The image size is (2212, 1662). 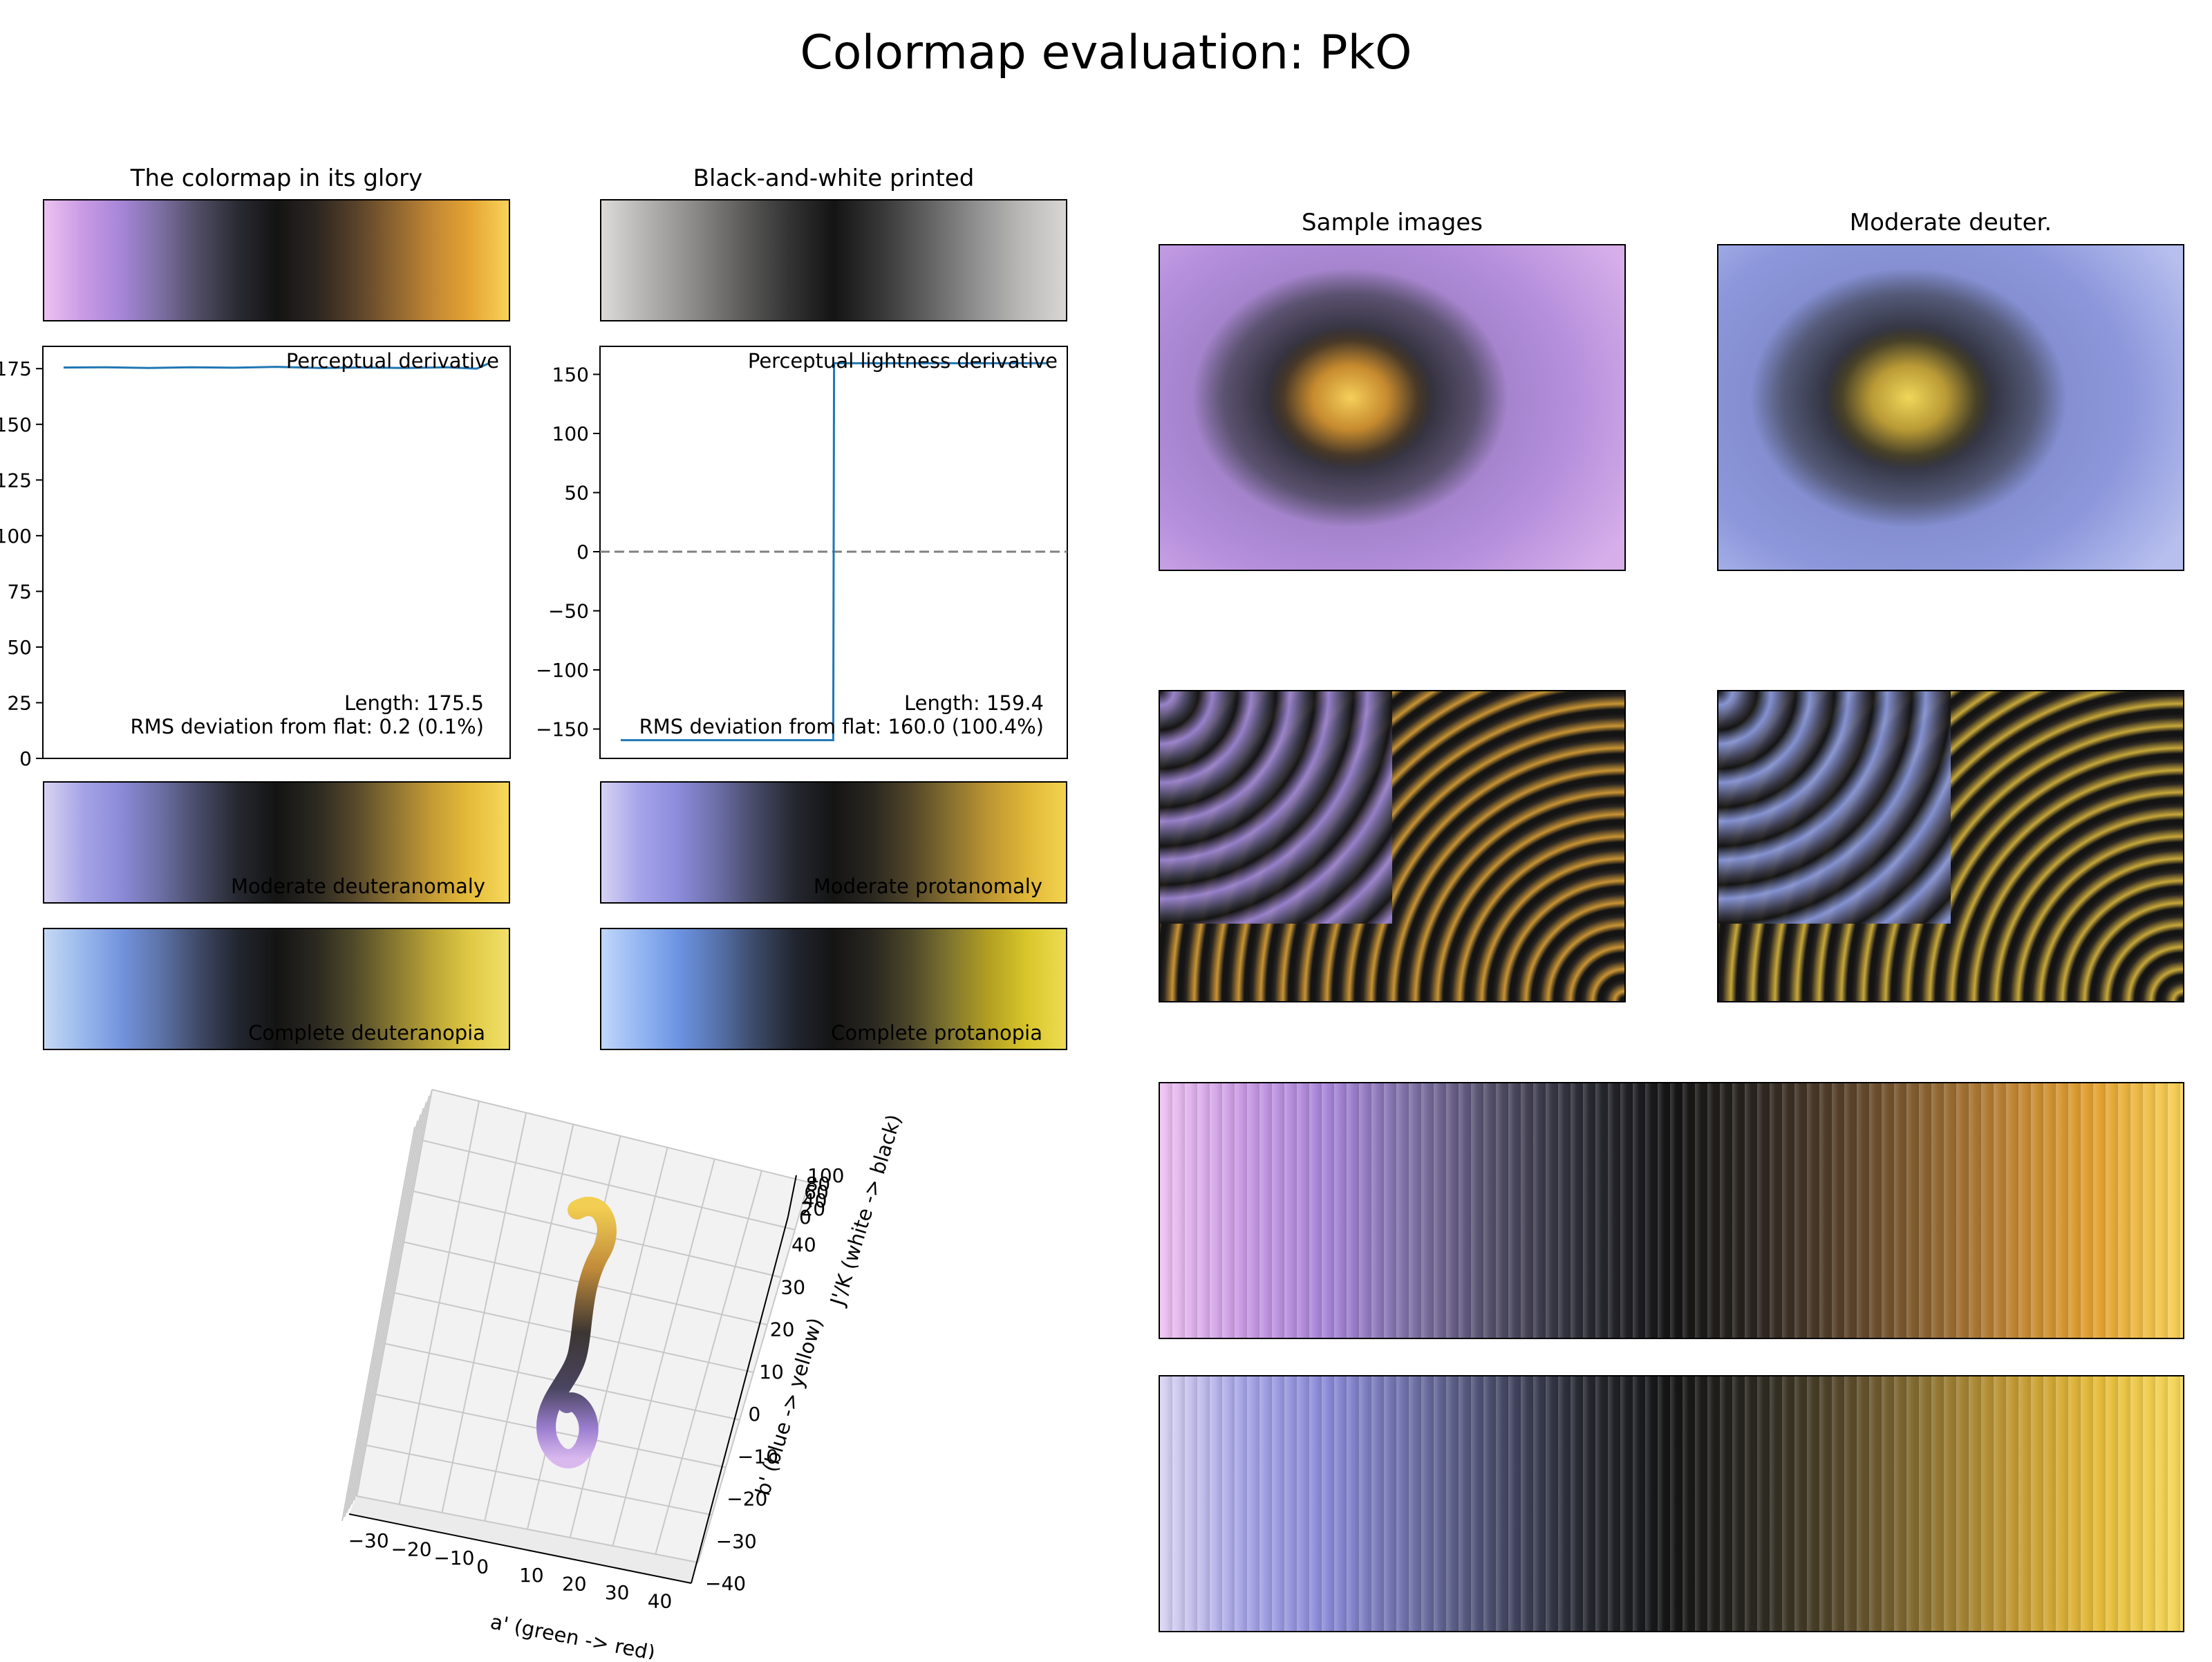 What do you see at coordinates (276, 178) in the screenshot?
I see `glory-title: The colormap in its glory` at bounding box center [276, 178].